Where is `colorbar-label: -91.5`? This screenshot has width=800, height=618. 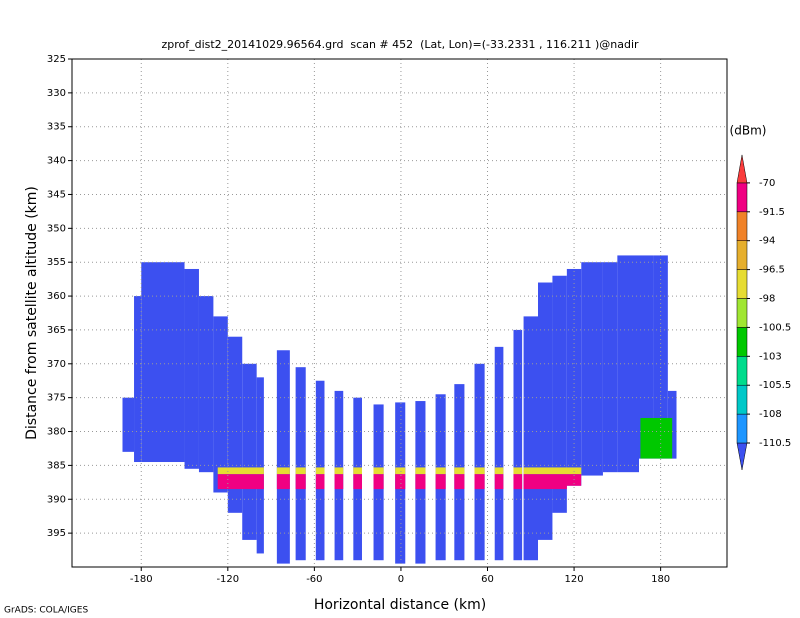
colorbar-label: -91.5 is located at coordinates (772, 212).